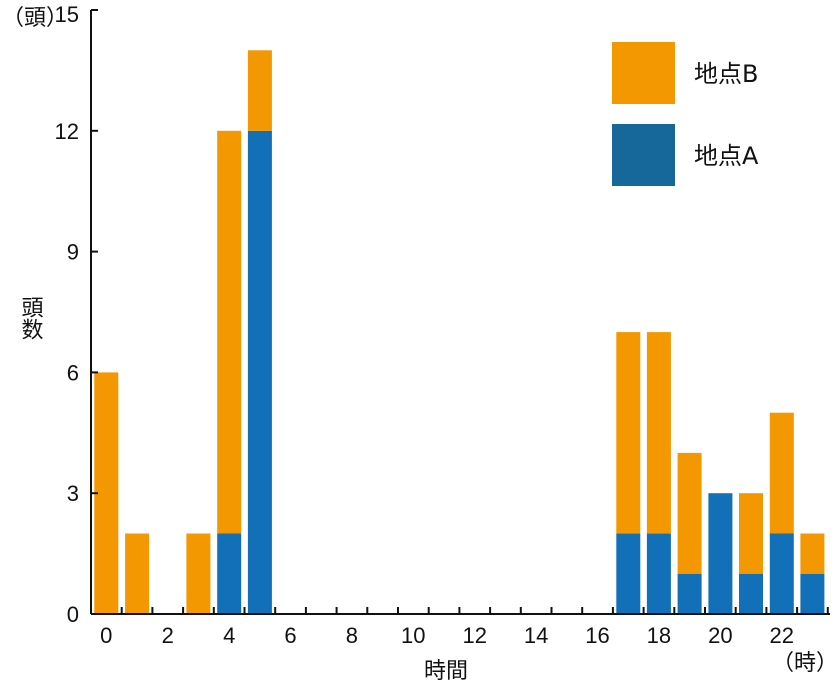 Image resolution: width=840 pixels, height=688 pixels. Describe the element at coordinates (290, 635) in the screenshot. I see `x-tick-label: 6` at that location.